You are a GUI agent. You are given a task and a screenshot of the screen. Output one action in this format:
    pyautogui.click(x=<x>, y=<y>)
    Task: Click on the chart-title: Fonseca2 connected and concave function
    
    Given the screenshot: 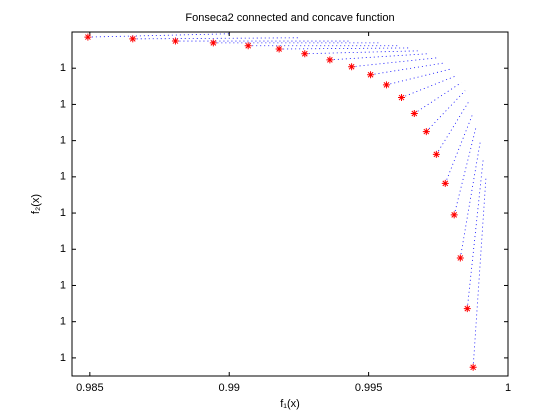 What is the action you would take?
    pyautogui.click(x=289, y=18)
    